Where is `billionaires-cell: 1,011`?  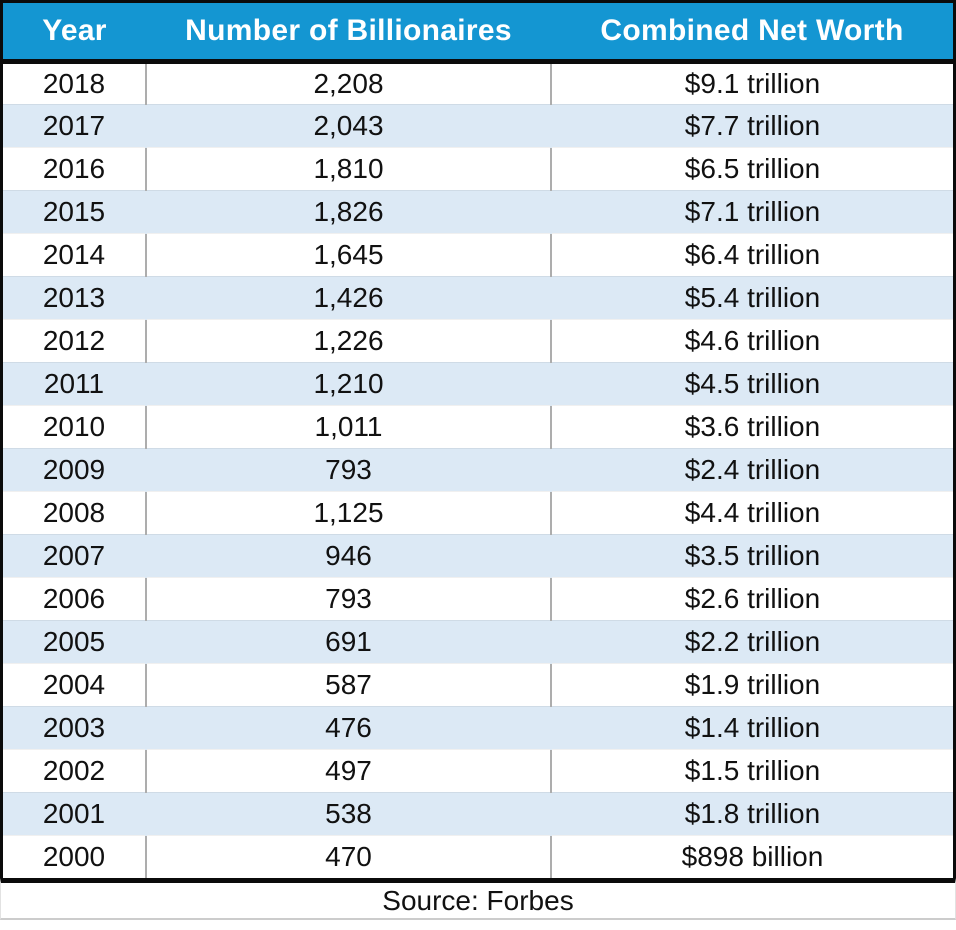
billionaires-cell: 1,011 is located at coordinates (348, 426).